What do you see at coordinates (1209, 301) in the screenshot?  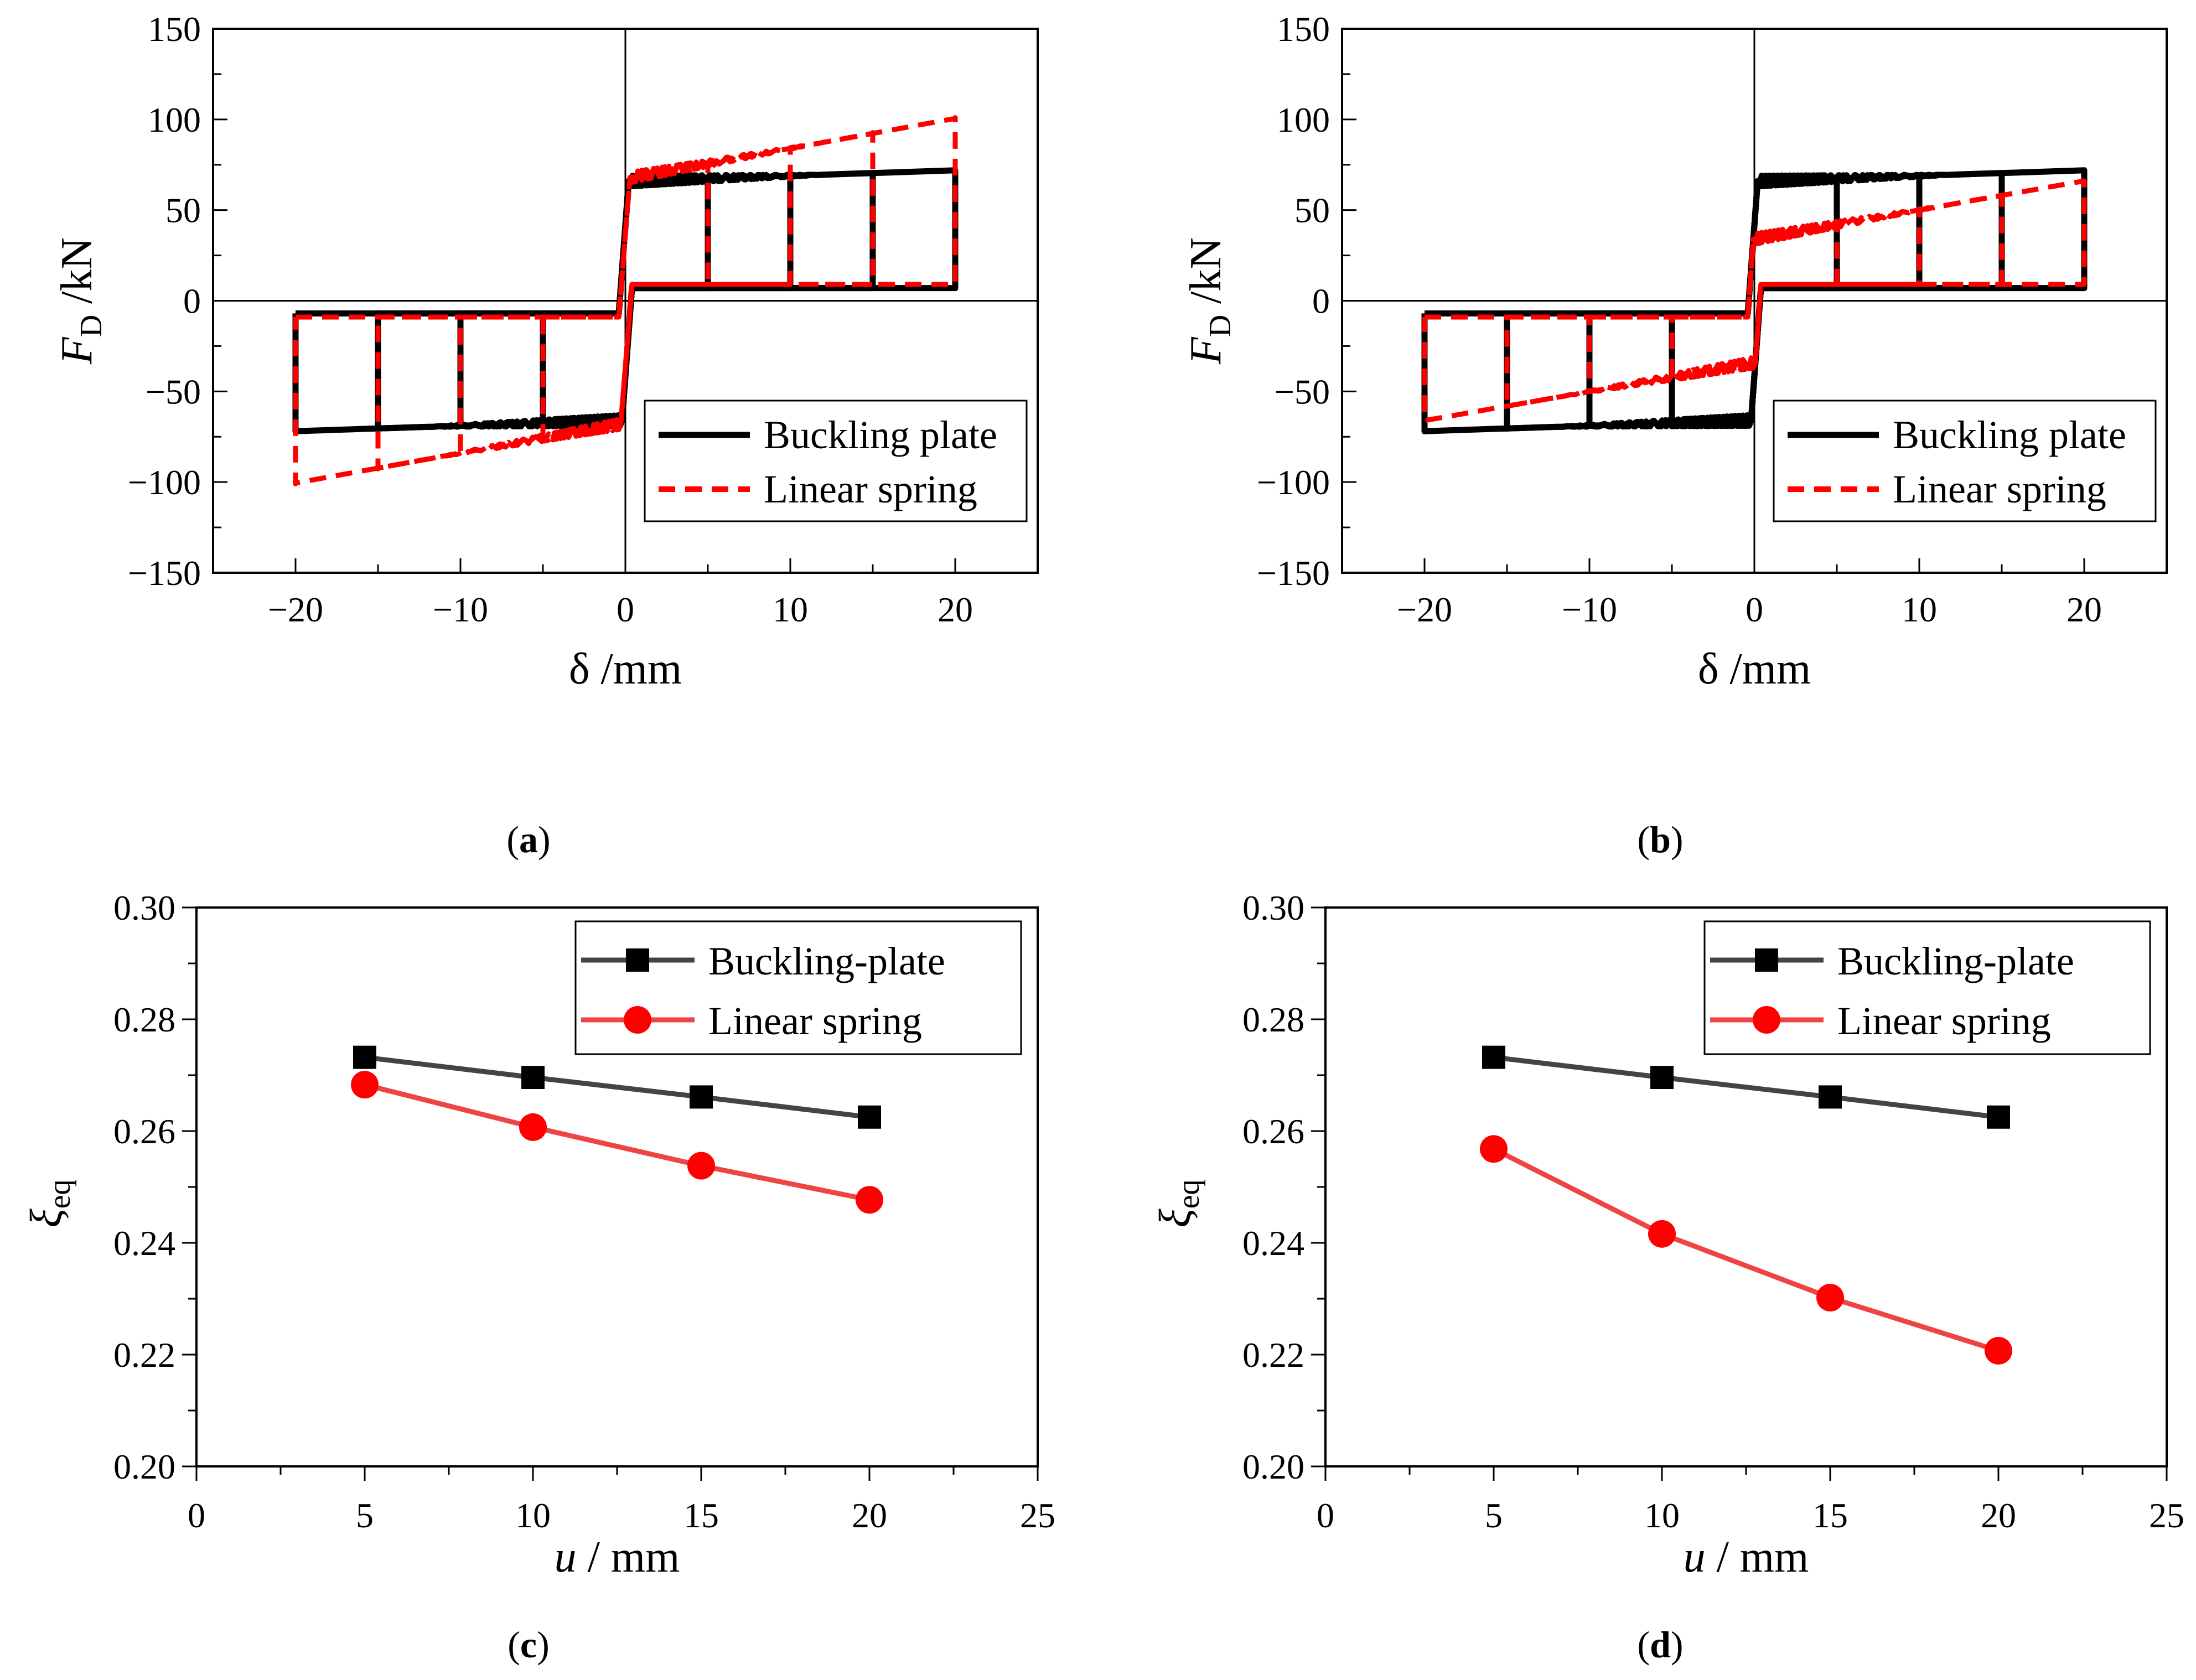 I see `y-axis-title: FD /kN` at bounding box center [1209, 301].